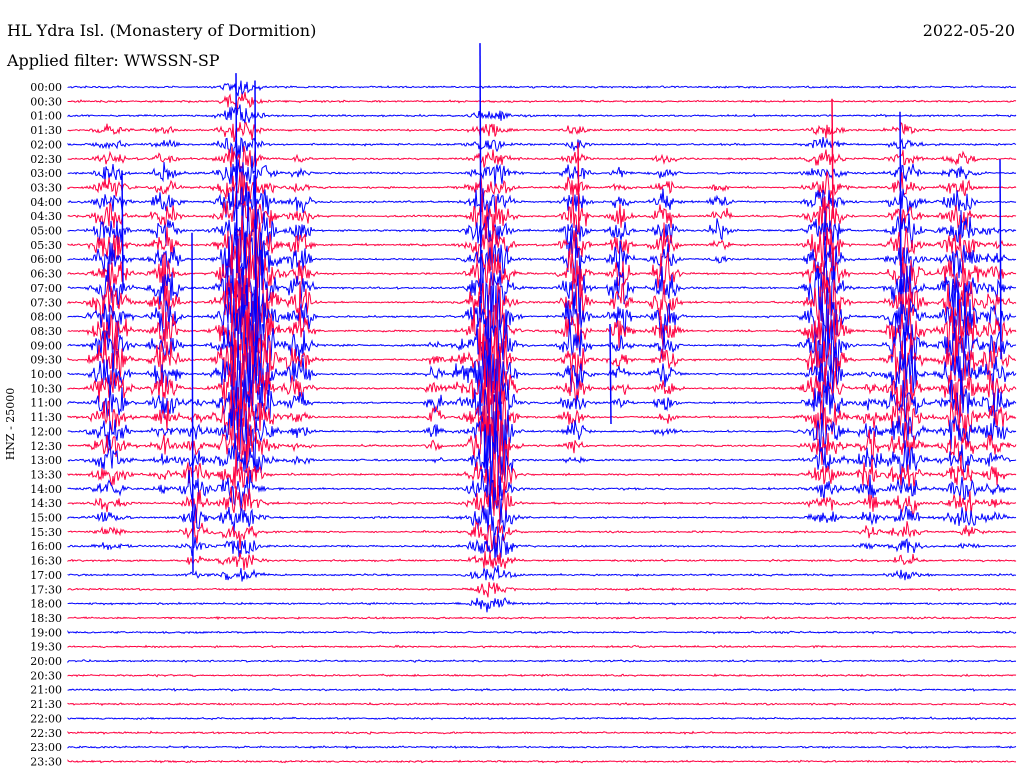 The image size is (1024, 780). Describe the element at coordinates (46, 317) in the screenshot. I see `row-label-0800: 08:00` at that location.